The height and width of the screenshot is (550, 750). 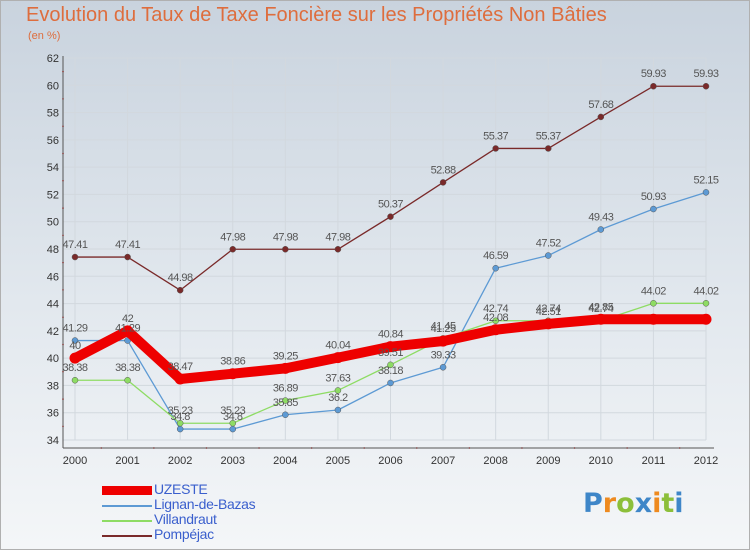 I want to click on legend-label: Villandraut, so click(x=185, y=519).